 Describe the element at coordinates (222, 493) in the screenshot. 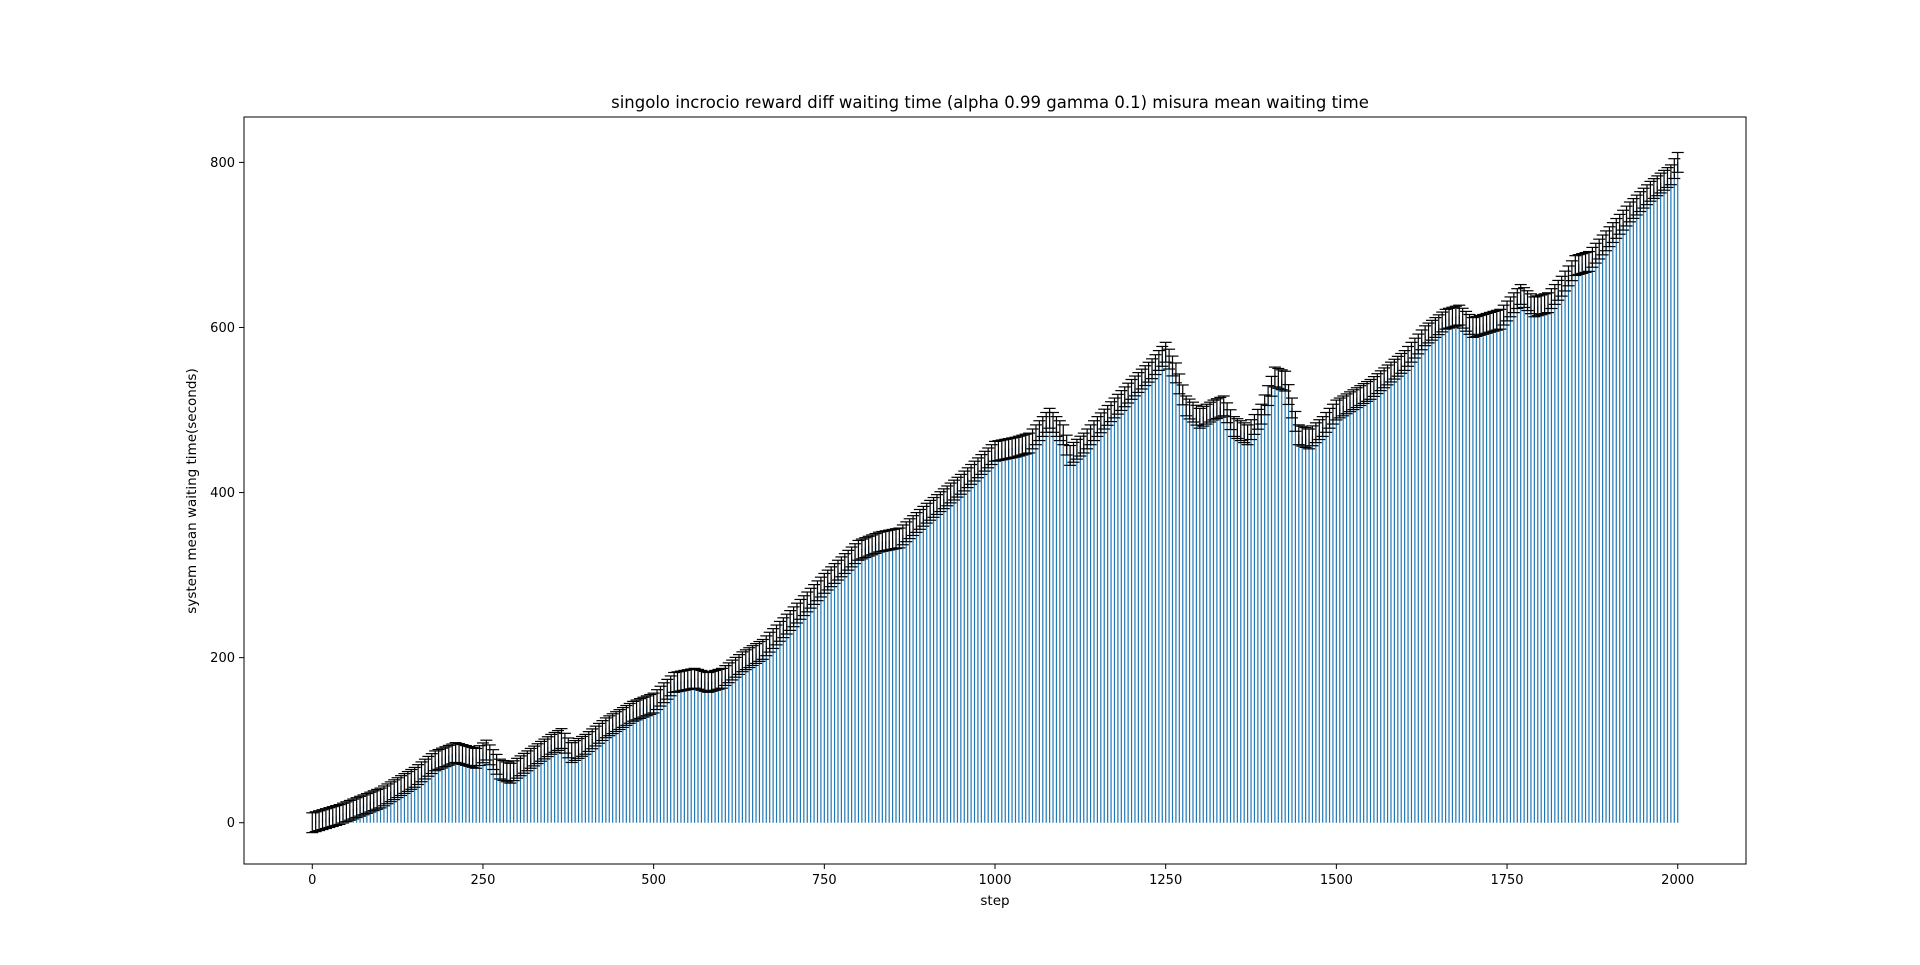

I see `y-tick-label: 400` at that location.